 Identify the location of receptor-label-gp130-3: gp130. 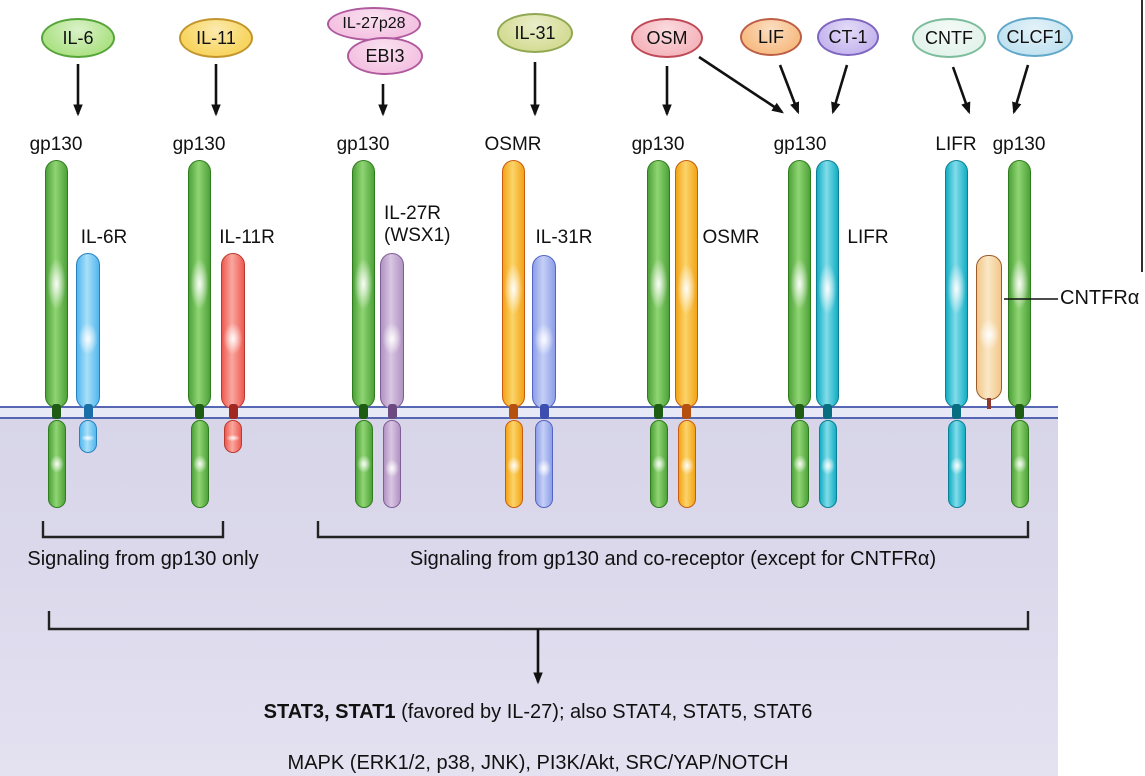
(363, 144).